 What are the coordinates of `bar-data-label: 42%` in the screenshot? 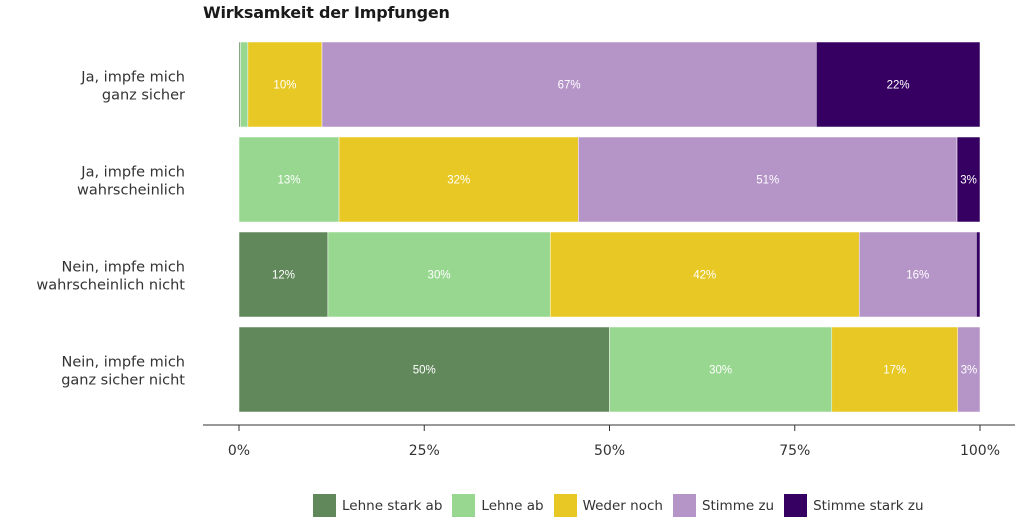 It's located at (704, 276).